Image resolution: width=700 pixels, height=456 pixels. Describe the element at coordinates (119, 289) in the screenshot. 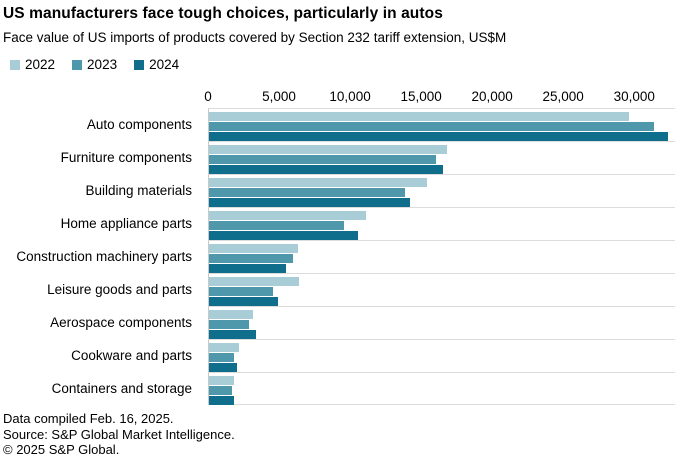

I see `category-label: Leisure goods and parts` at that location.